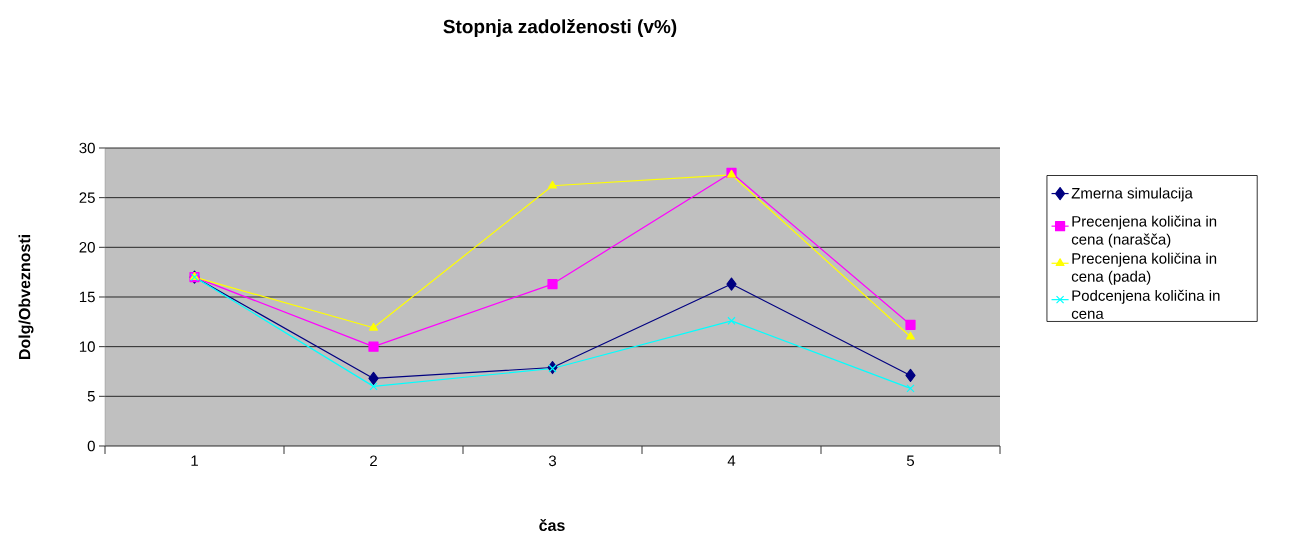 The width and height of the screenshot is (1299, 545). Describe the element at coordinates (910, 460) in the screenshot. I see `x-tick-label: 5` at that location.